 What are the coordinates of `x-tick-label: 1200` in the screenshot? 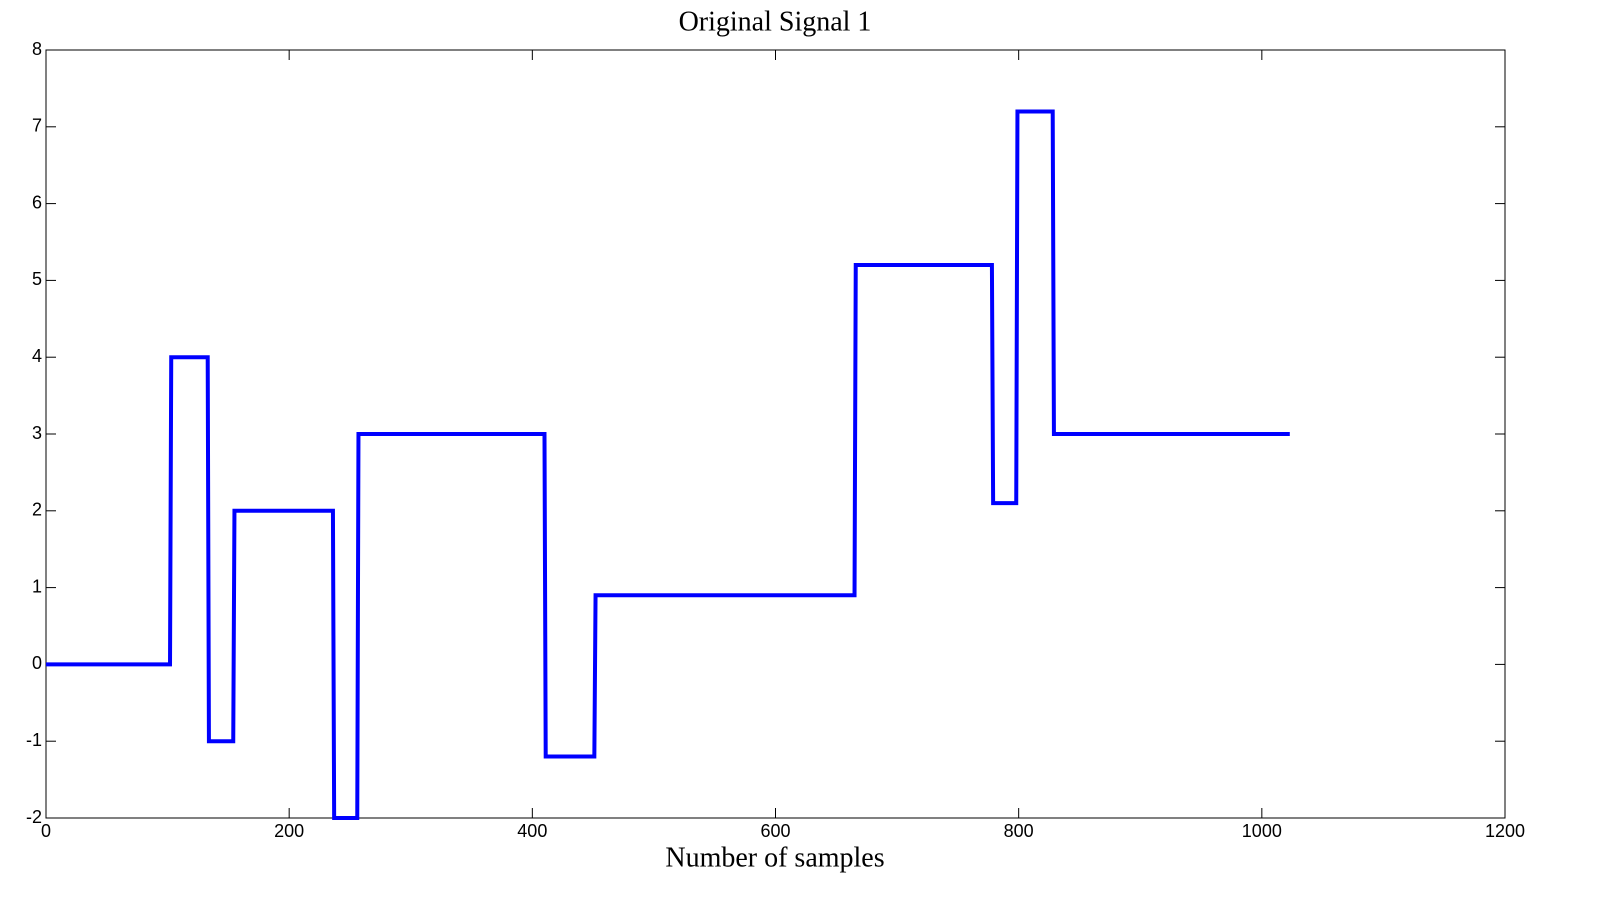 It's located at (1505, 831).